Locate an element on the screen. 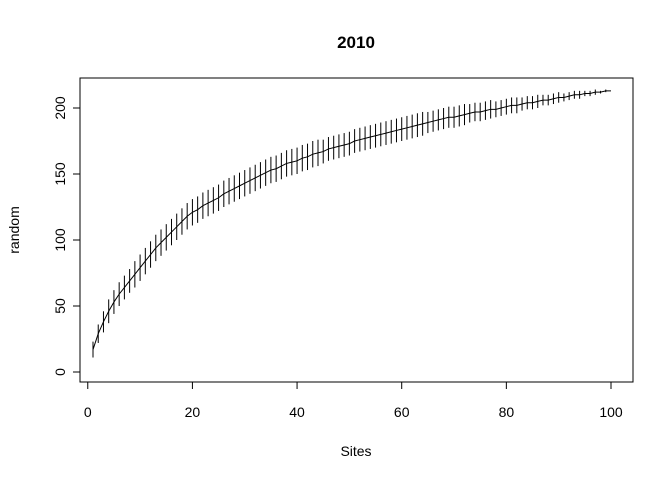 This screenshot has width=672, height=480. y-tick-label: 200 is located at coordinates (60, 108).